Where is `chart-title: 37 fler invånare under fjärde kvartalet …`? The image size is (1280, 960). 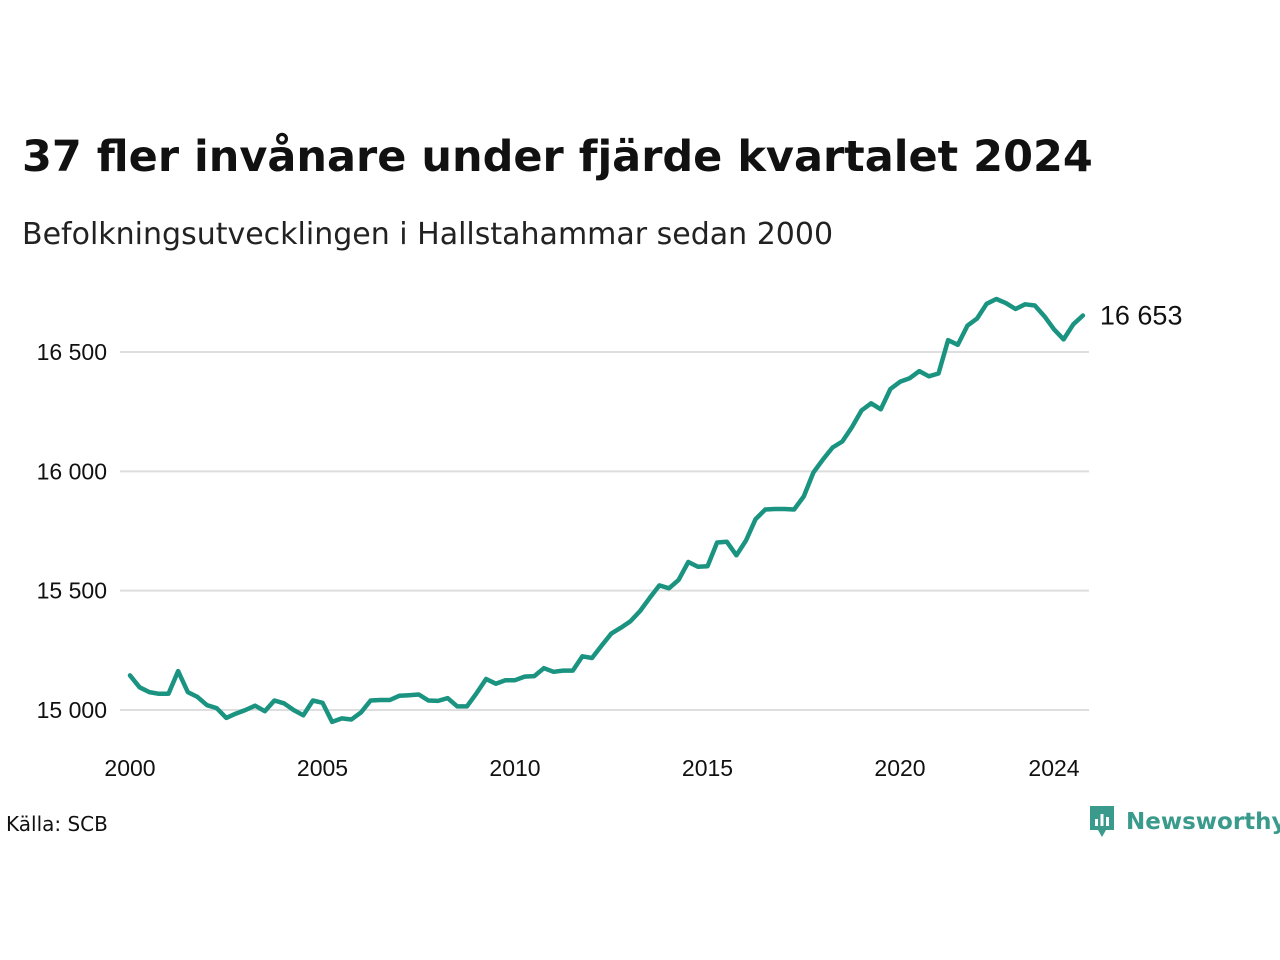
chart-title: 37 fler invånare under fjärde kvartalet … is located at coordinates (557, 157).